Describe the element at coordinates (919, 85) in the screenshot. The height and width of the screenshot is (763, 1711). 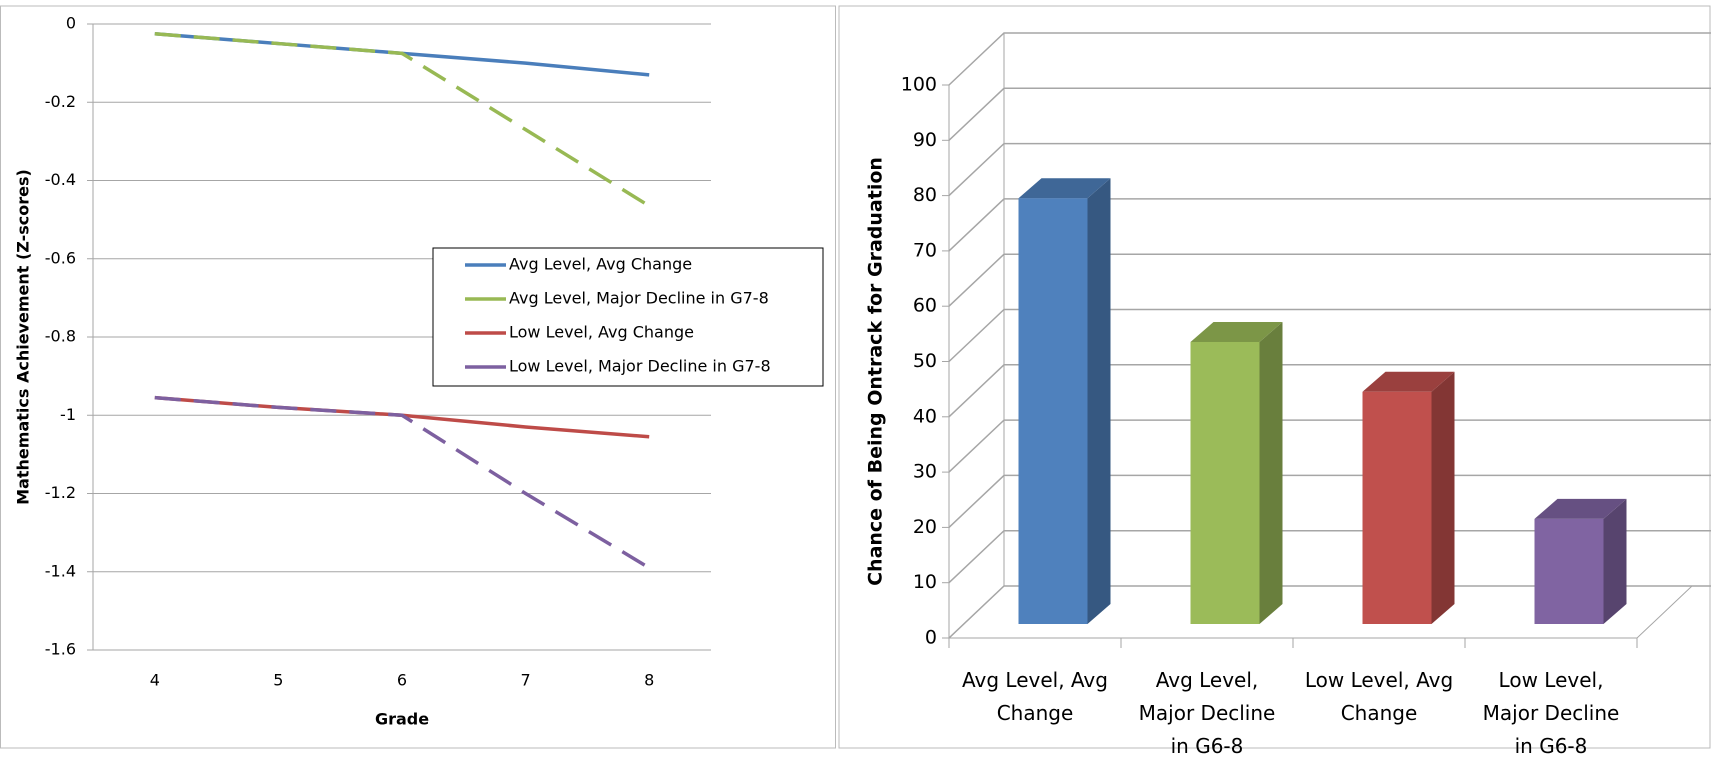
I see `y-tick-label: 100` at that location.